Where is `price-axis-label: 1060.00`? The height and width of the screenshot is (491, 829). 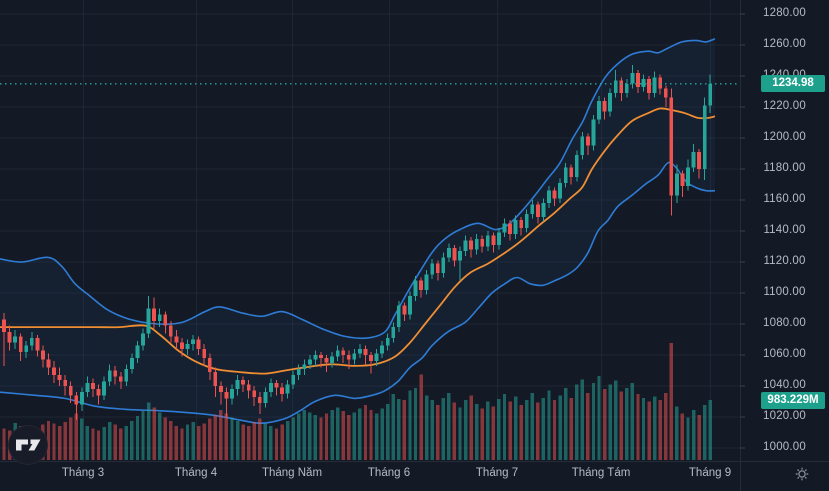 price-axis-label: 1060.00 is located at coordinates (784, 354).